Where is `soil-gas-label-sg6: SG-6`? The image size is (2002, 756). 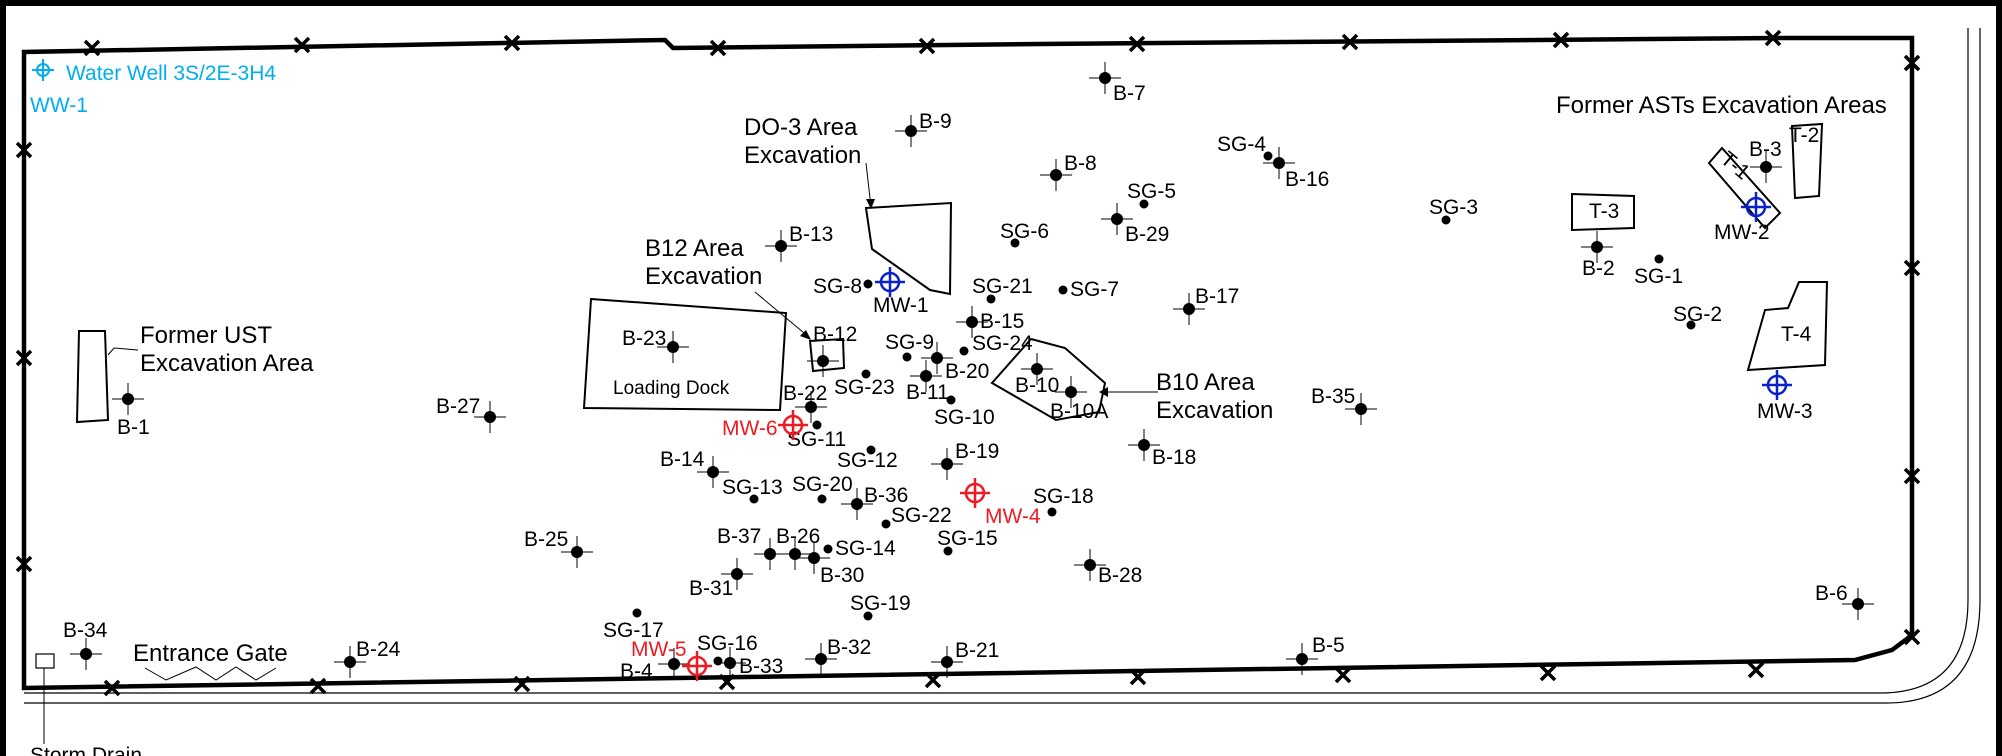 soil-gas-label-sg6: SG-6 is located at coordinates (1024, 231).